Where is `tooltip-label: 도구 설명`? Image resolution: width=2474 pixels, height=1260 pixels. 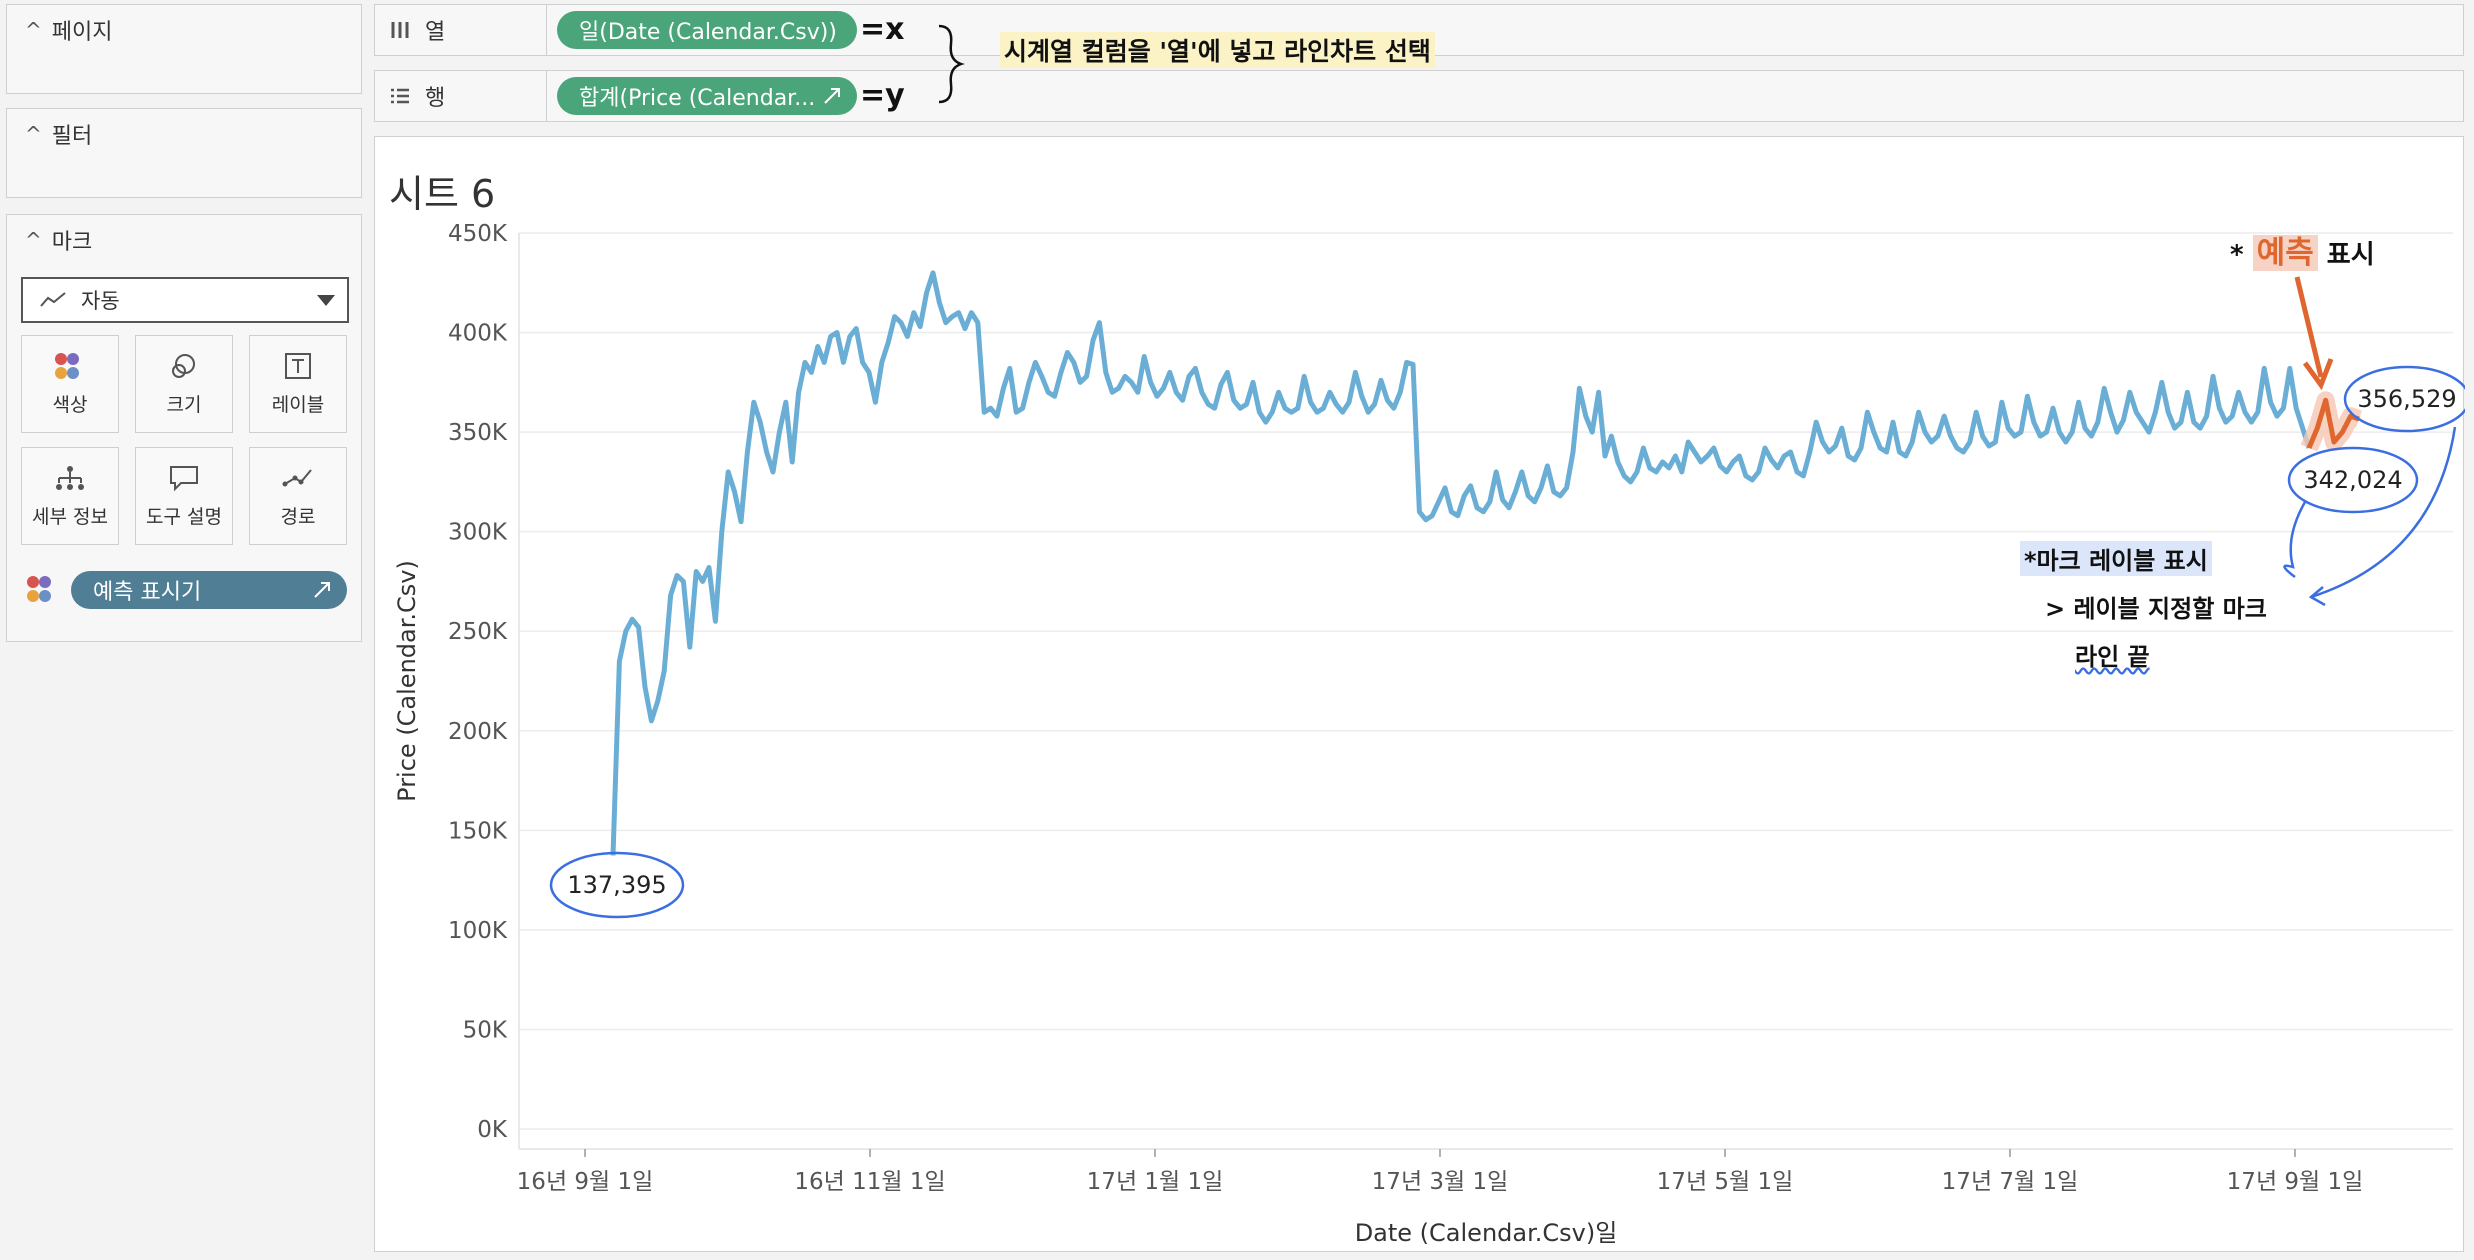
tooltip-label: 도구 설명 is located at coordinates (184, 516).